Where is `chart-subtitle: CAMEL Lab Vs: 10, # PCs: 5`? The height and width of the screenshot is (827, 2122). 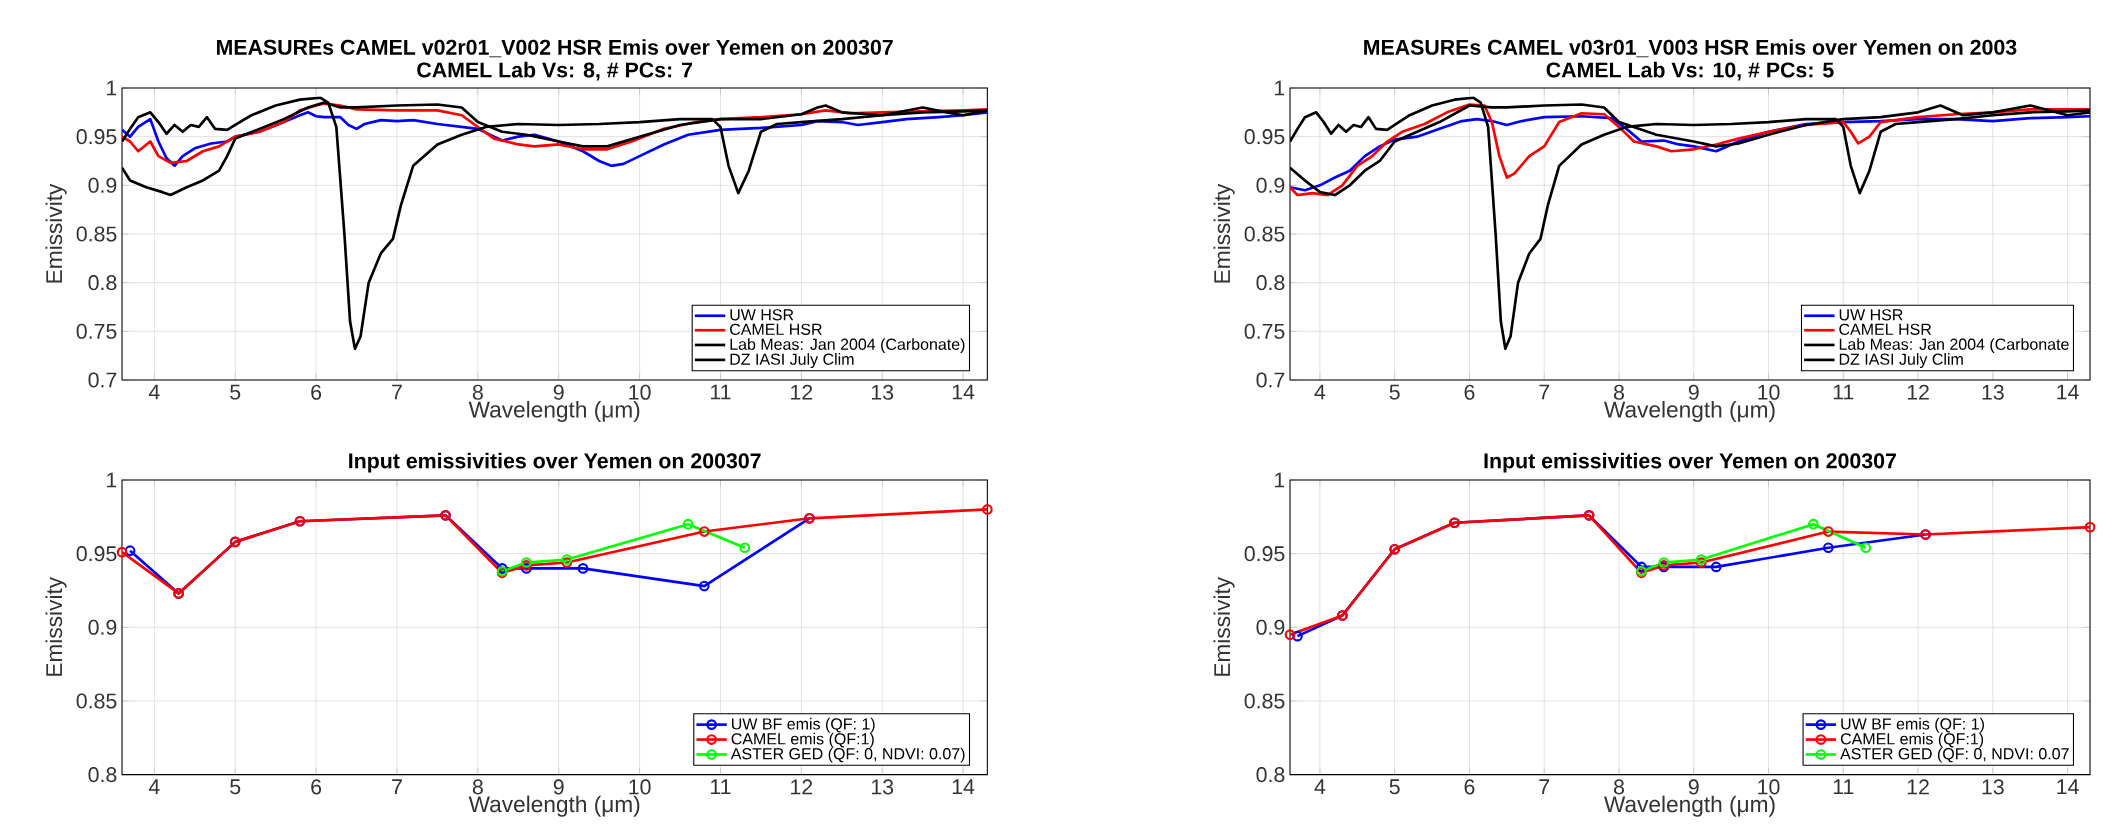 chart-subtitle: CAMEL Lab Vs: 10, # PCs: 5 is located at coordinates (1690, 71).